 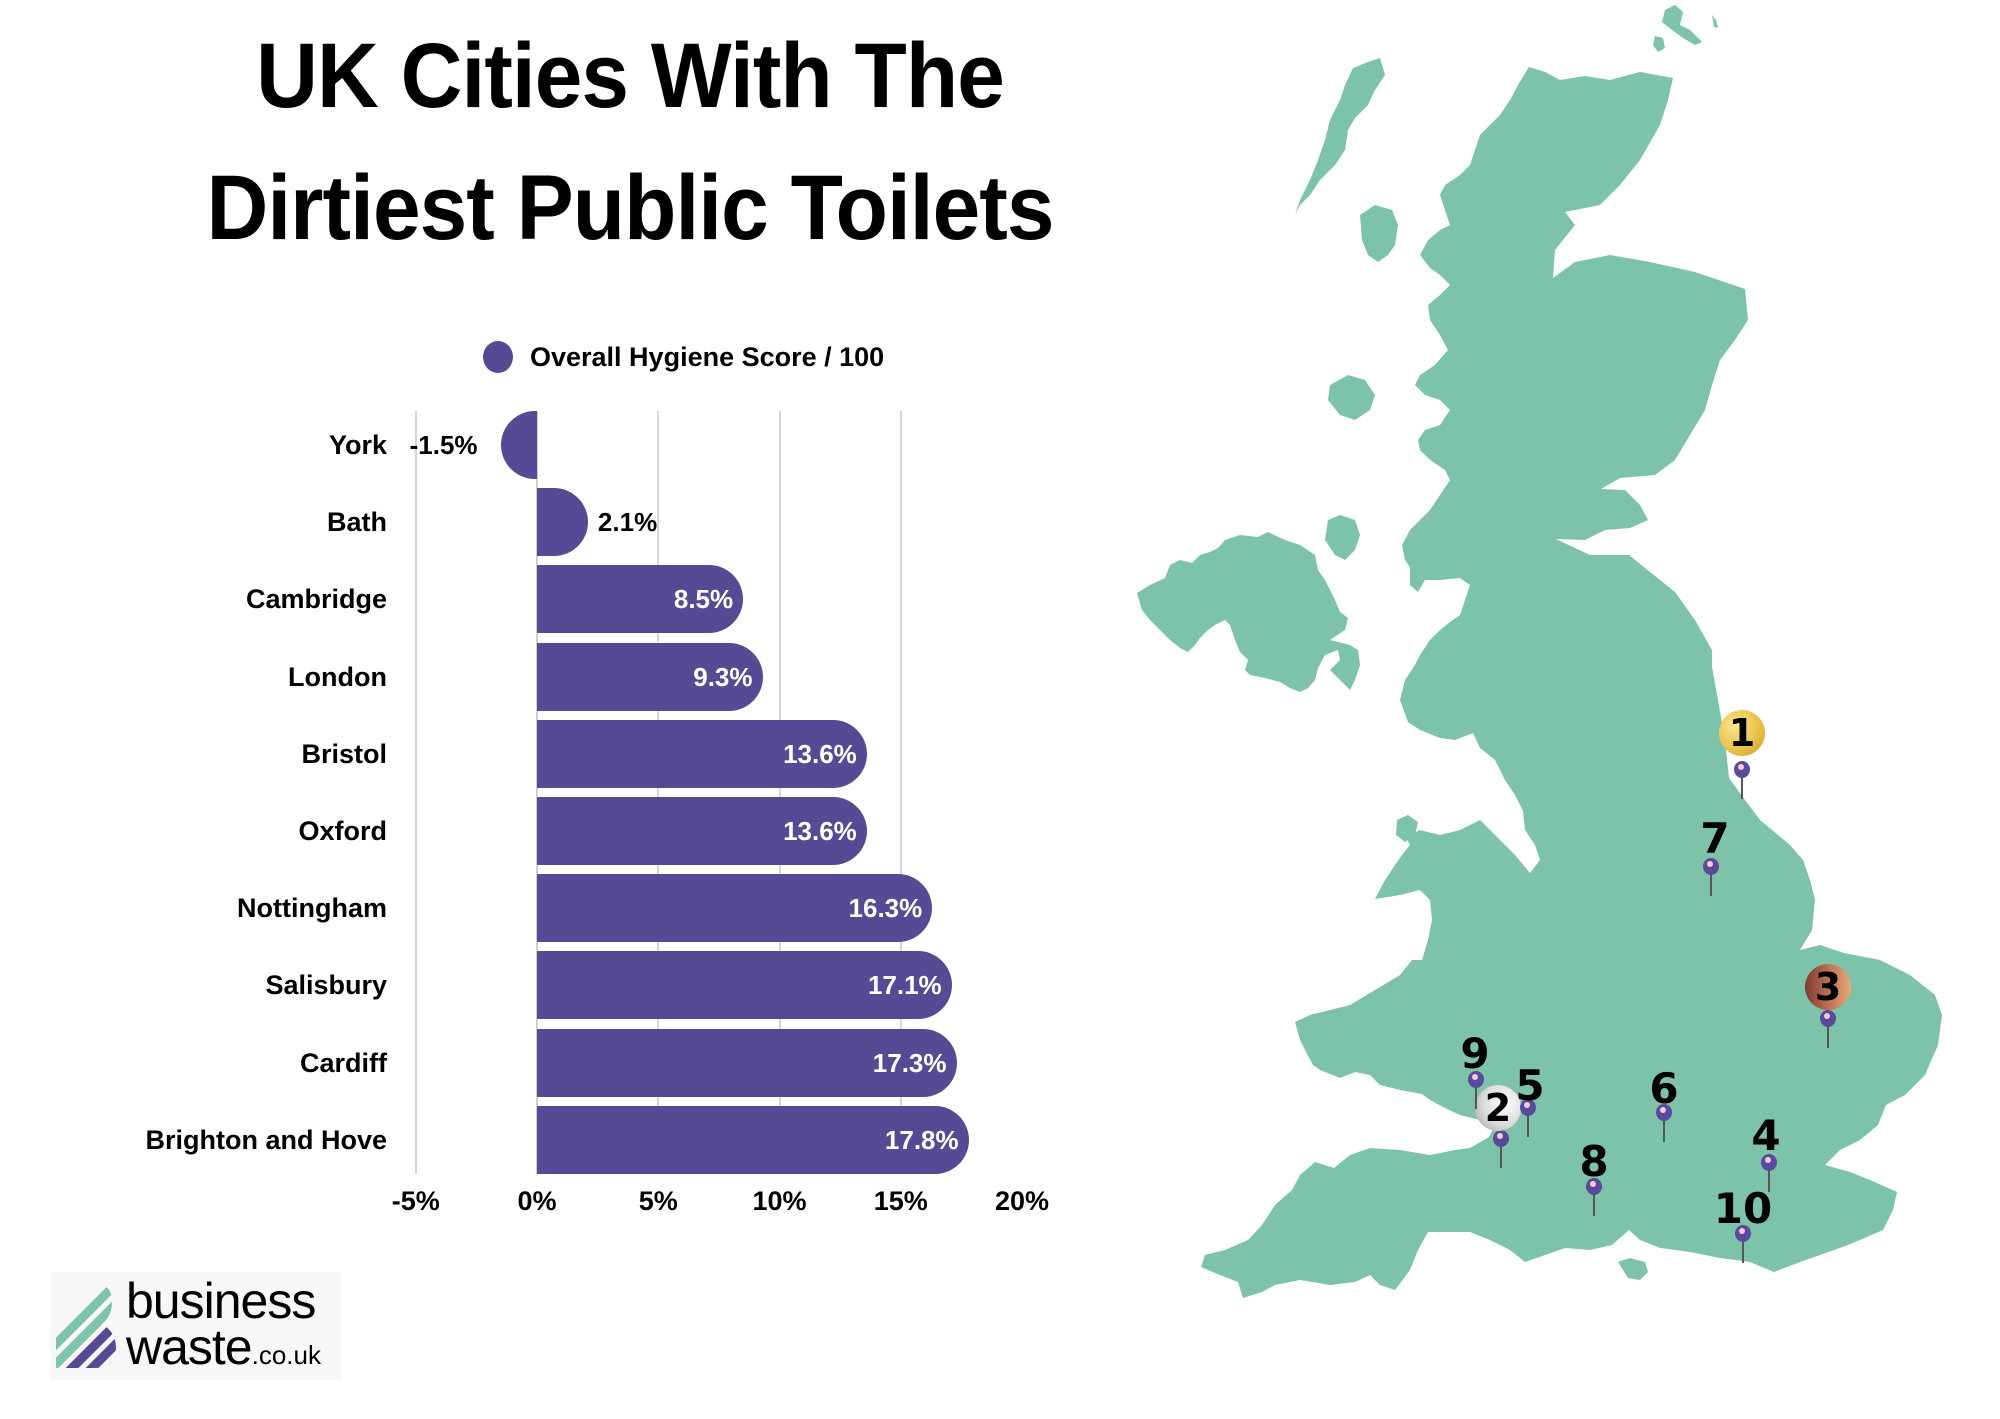 I want to click on map-rank-label: 5, so click(x=1530, y=1085).